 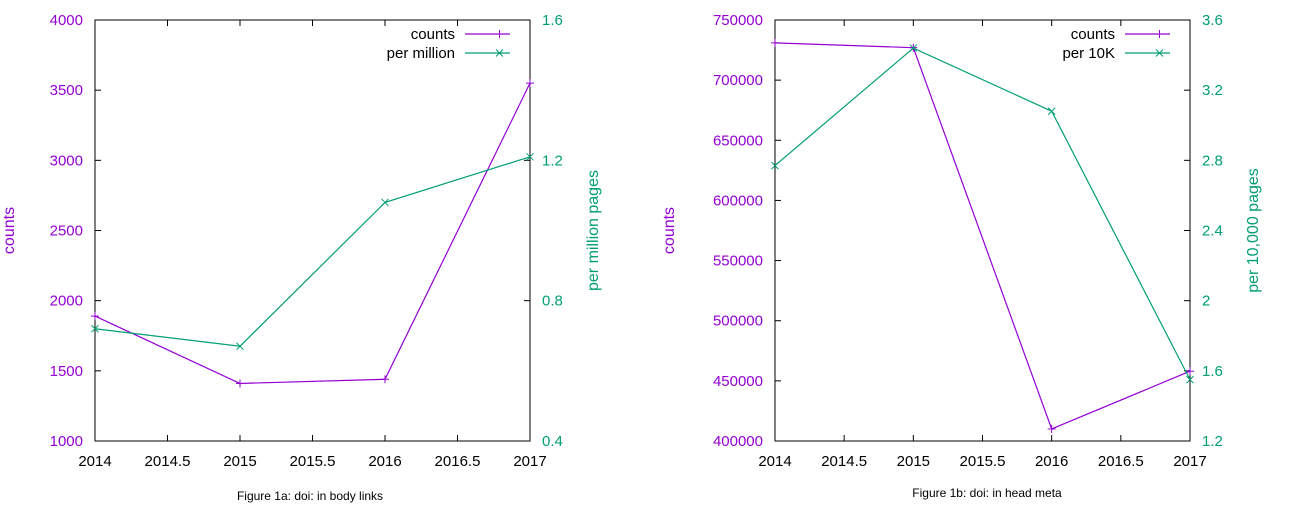 I want to click on y-tick-label: 750000, so click(x=738, y=20).